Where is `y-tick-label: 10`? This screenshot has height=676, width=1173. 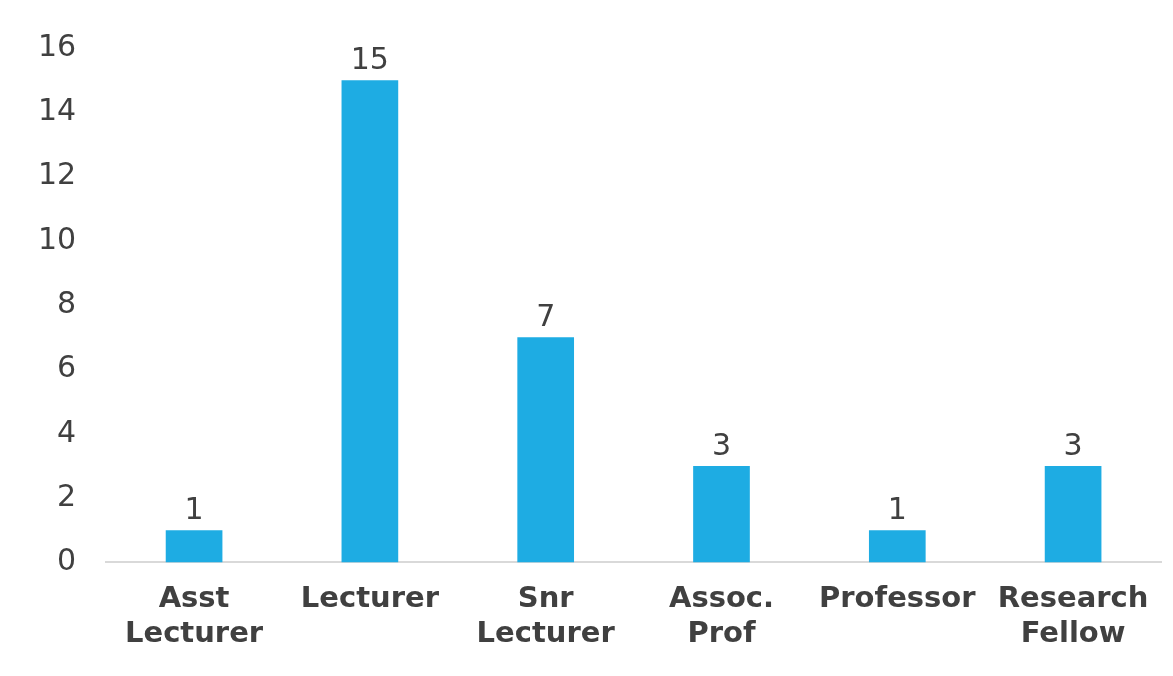
y-tick-label: 10 is located at coordinates (57, 238).